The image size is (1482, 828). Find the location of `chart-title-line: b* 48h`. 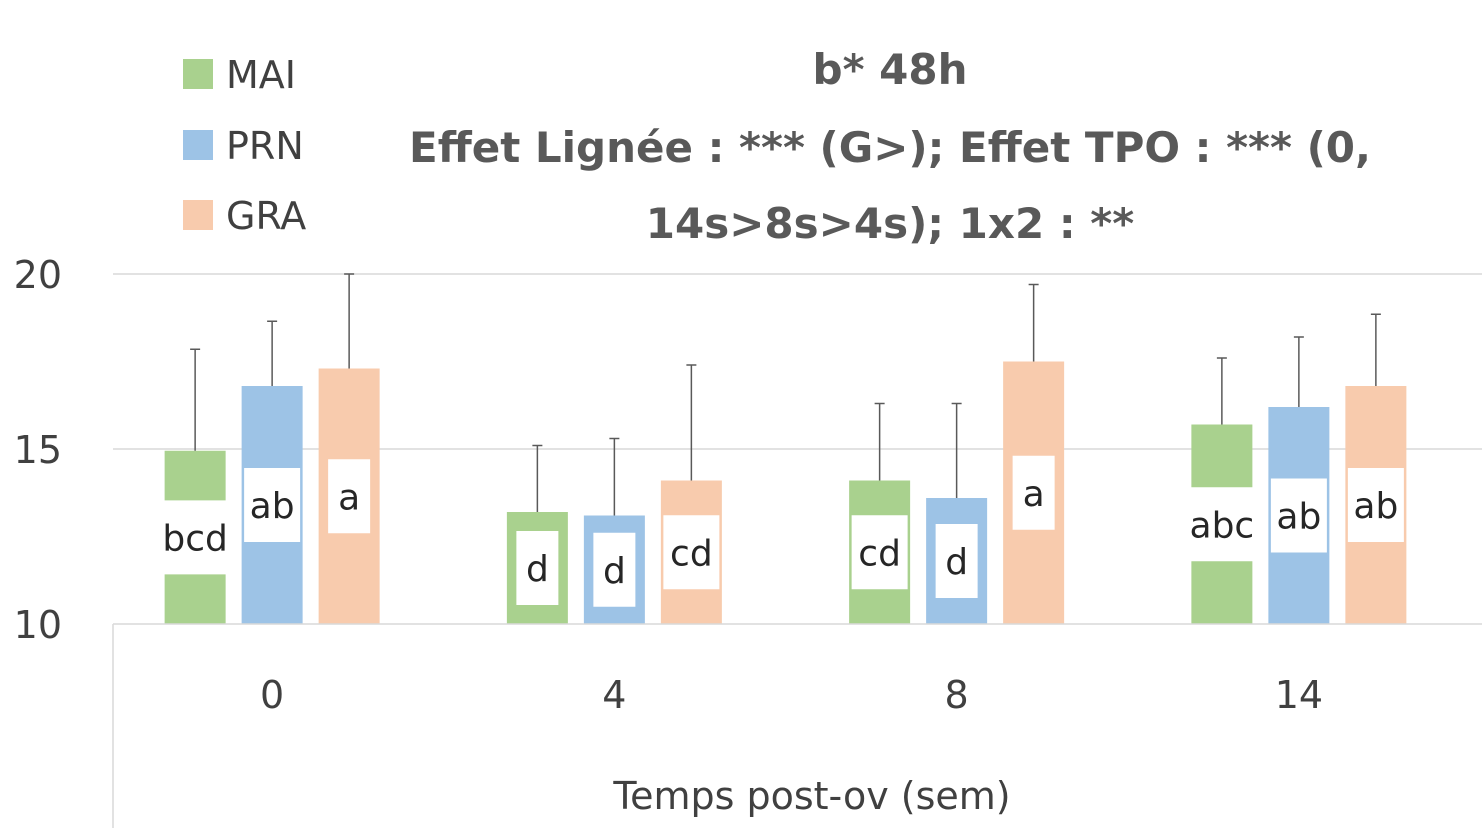

chart-title-line: b* 48h is located at coordinates (890, 69).